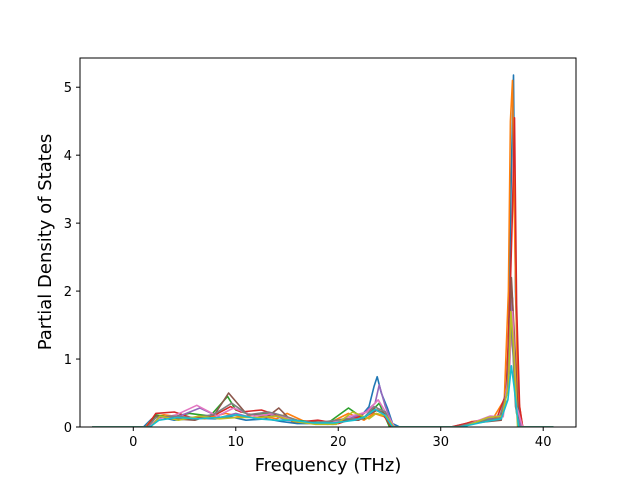 Image resolution: width=640 pixels, height=480 pixels. I want to click on y-tick-label: 3, so click(68, 224).